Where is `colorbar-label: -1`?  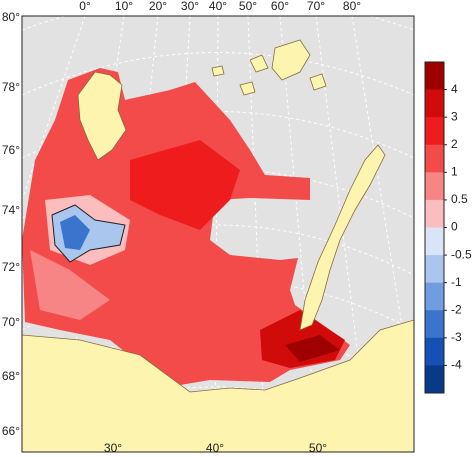 colorbar-label: -1 is located at coordinates (456, 282).